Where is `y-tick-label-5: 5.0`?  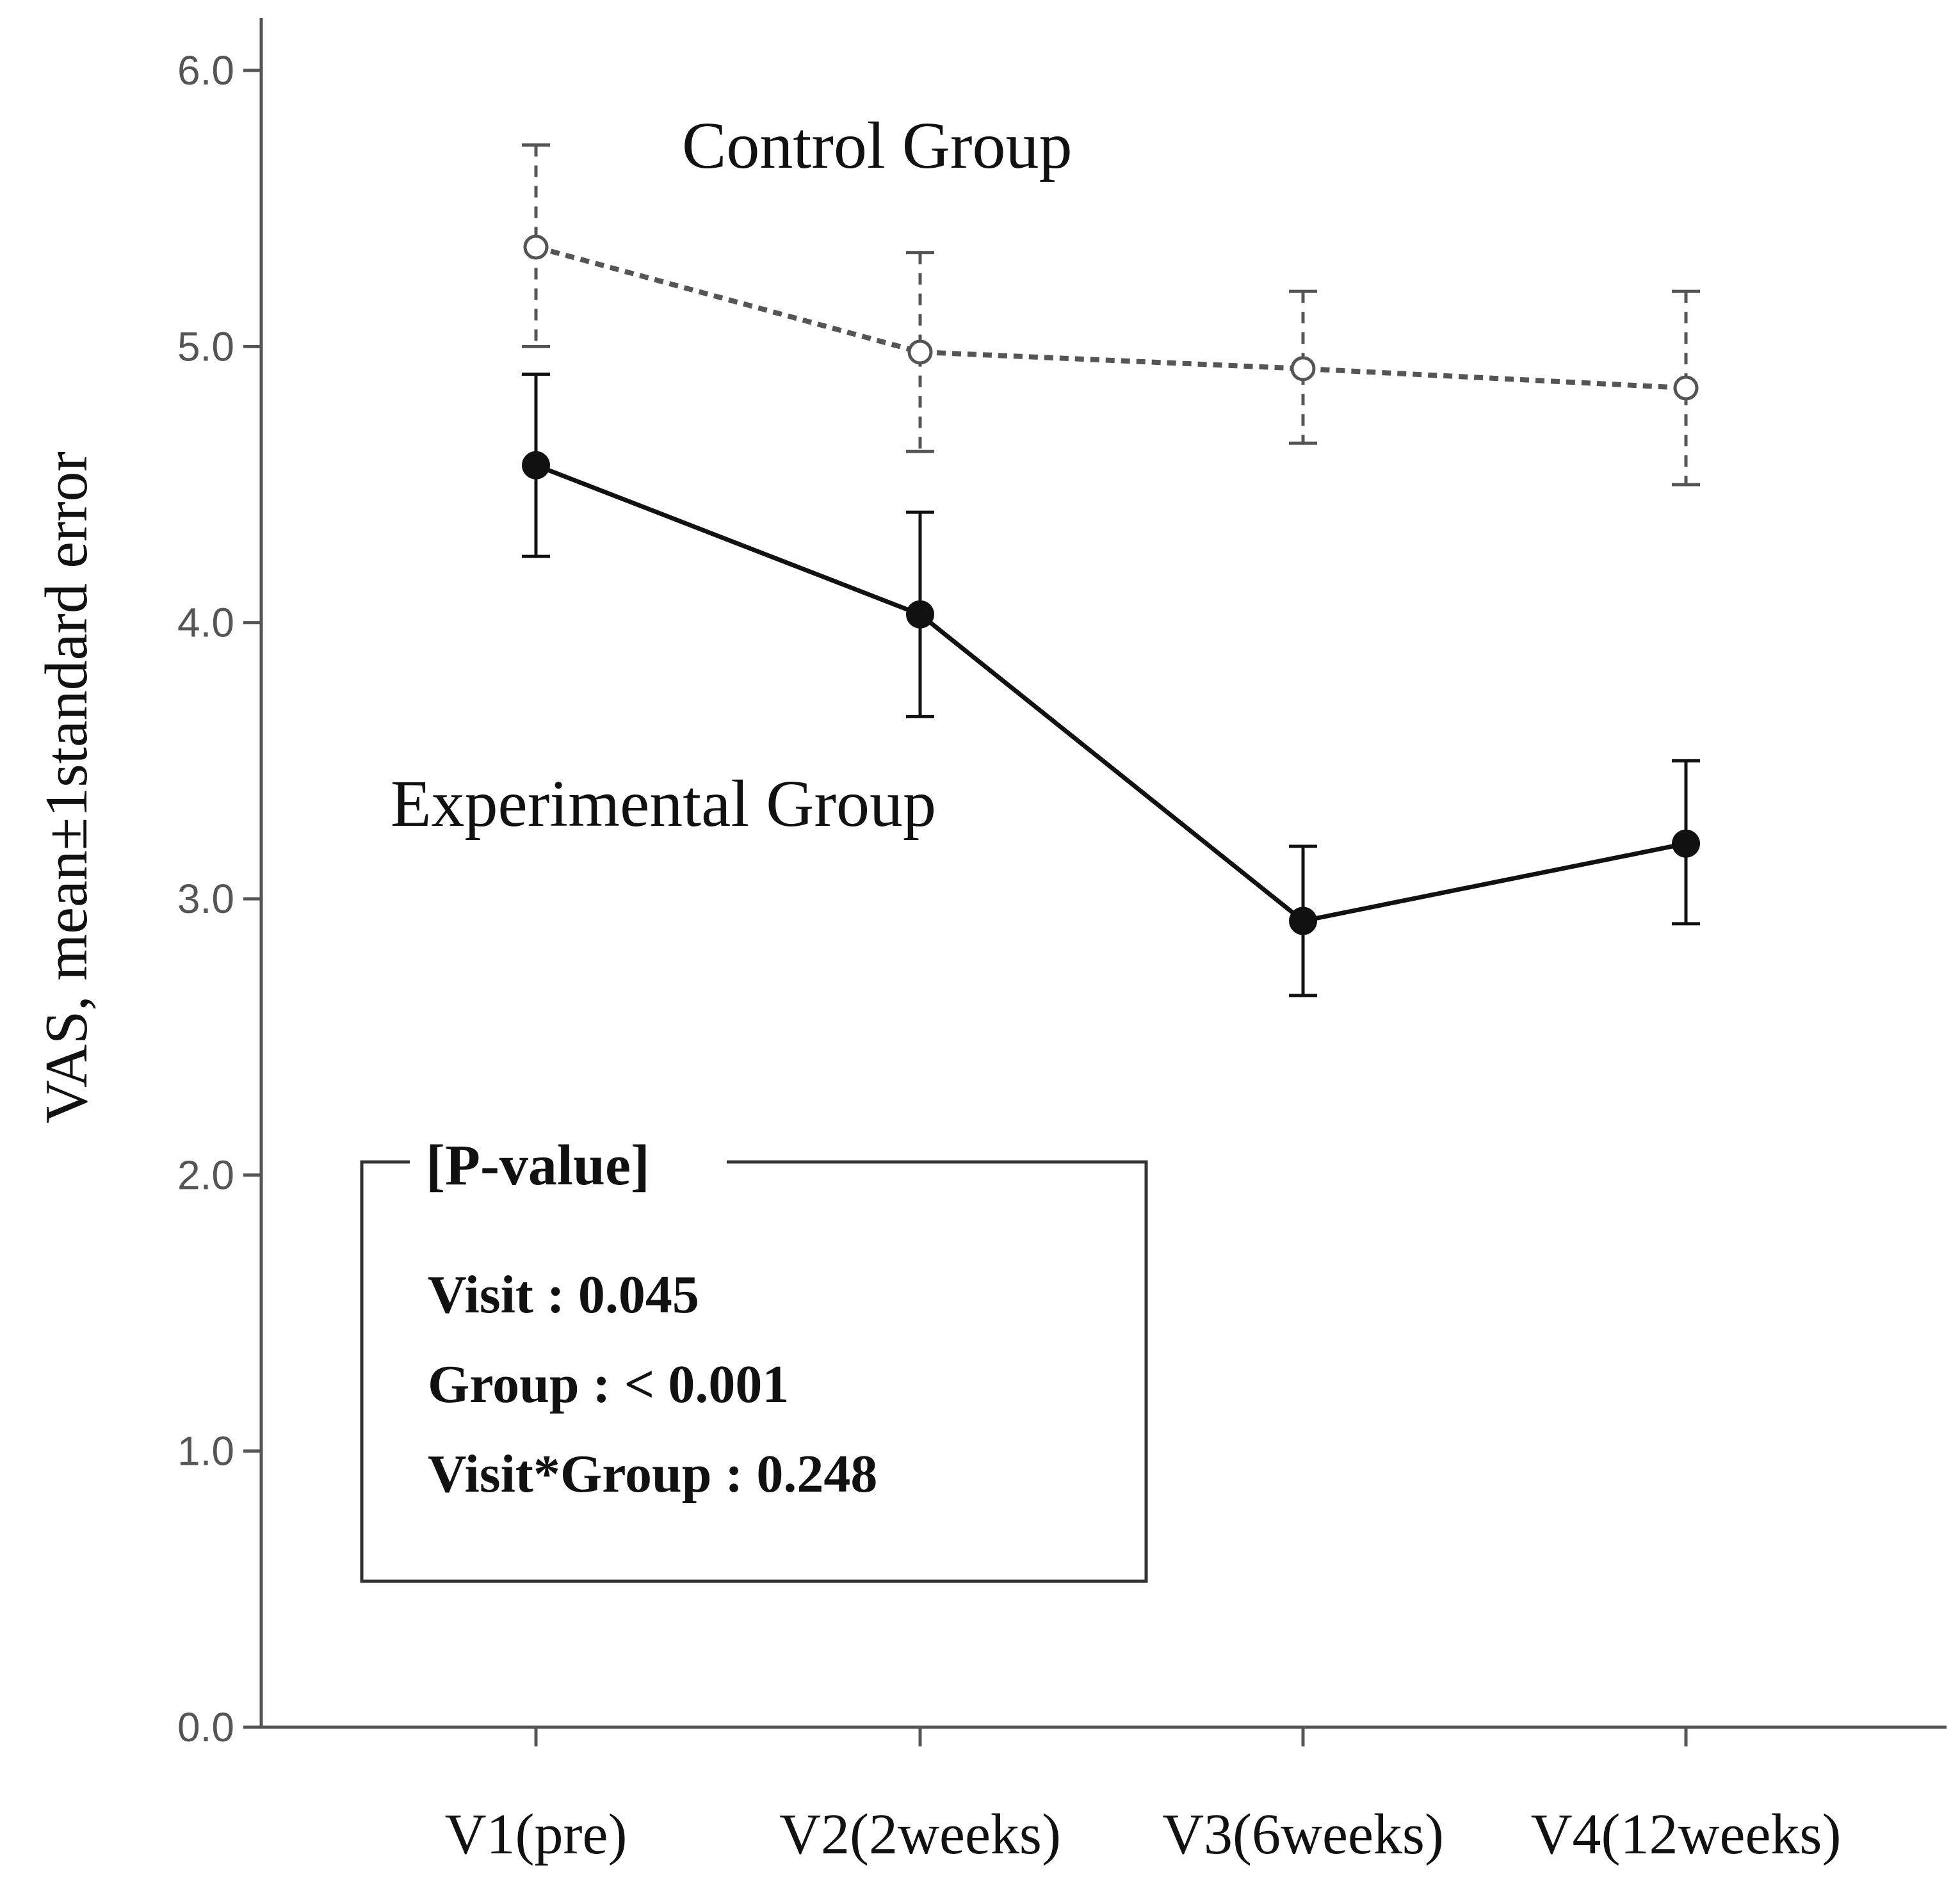
y-tick-label-5: 5.0 is located at coordinates (205, 346).